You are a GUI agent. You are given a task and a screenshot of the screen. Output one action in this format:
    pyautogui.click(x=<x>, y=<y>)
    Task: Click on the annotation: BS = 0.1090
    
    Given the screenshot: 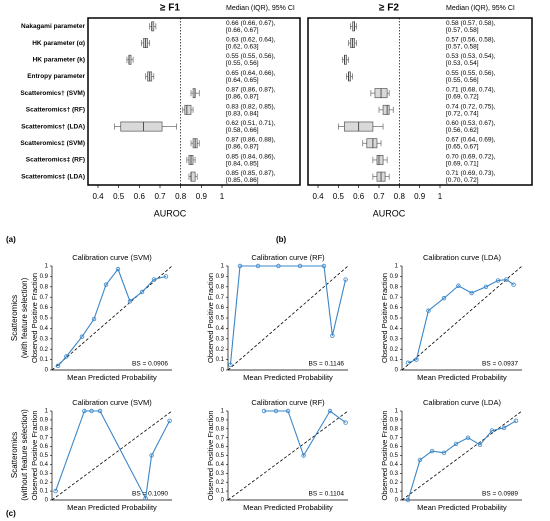 What is the action you would take?
    pyautogui.click(x=150, y=494)
    